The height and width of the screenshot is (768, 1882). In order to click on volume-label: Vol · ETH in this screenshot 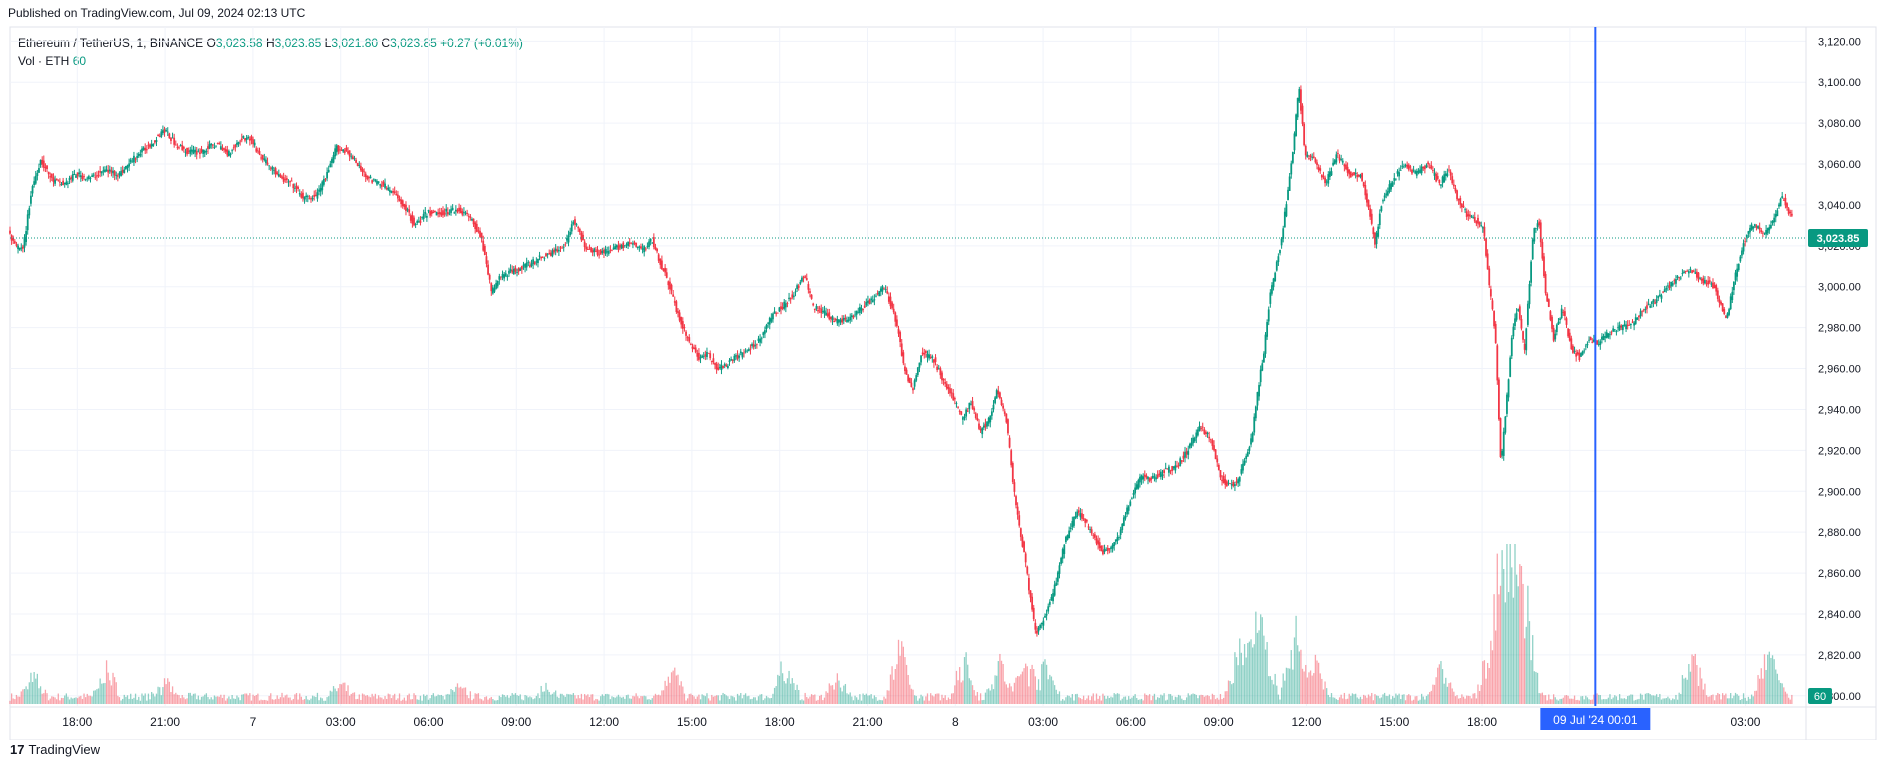, I will do `click(44, 61)`.